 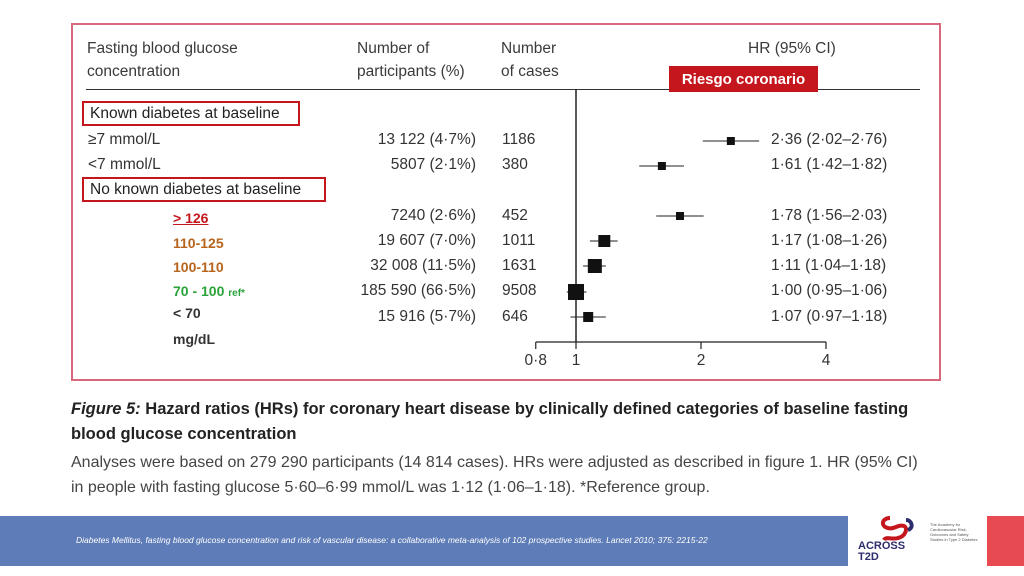 What do you see at coordinates (519, 139) in the screenshot?
I see `row-cases: 1186` at bounding box center [519, 139].